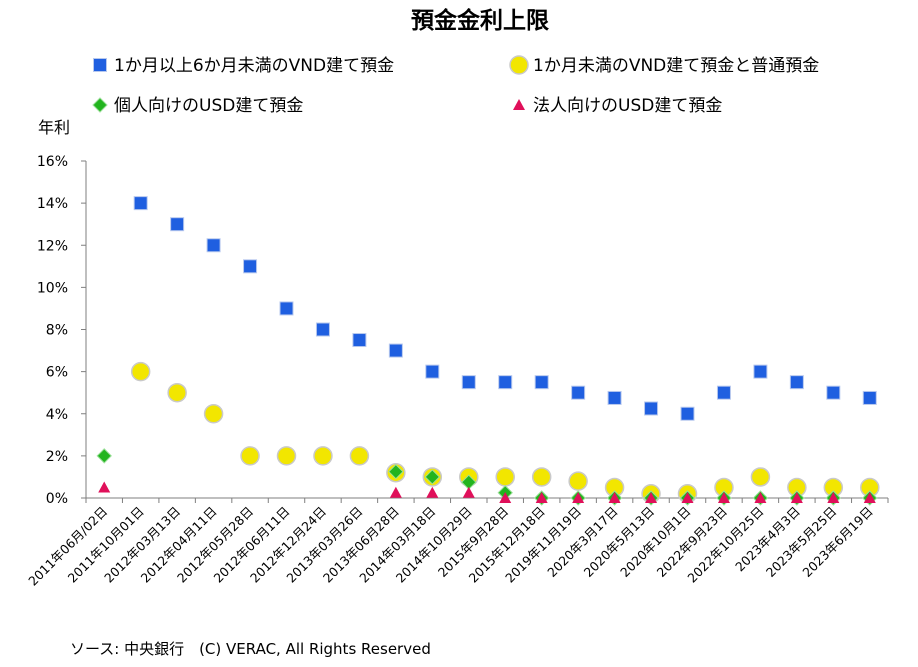 Image resolution: width=918 pixels, height=667 pixels. I want to click on y-tick-label: 0%, so click(57, 499).